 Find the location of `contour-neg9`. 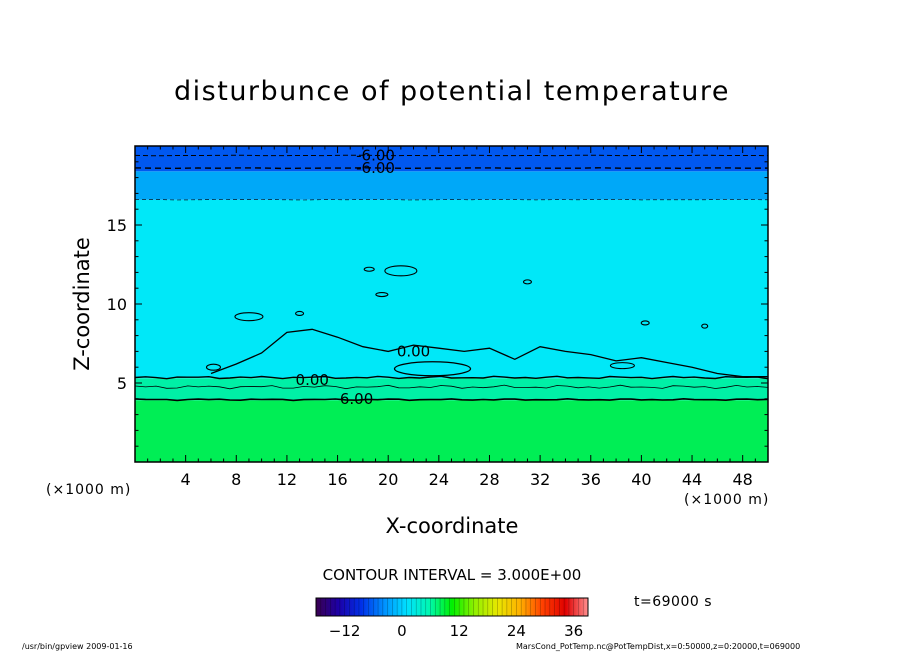

contour-neg9 is located at coordinates (451, 155).